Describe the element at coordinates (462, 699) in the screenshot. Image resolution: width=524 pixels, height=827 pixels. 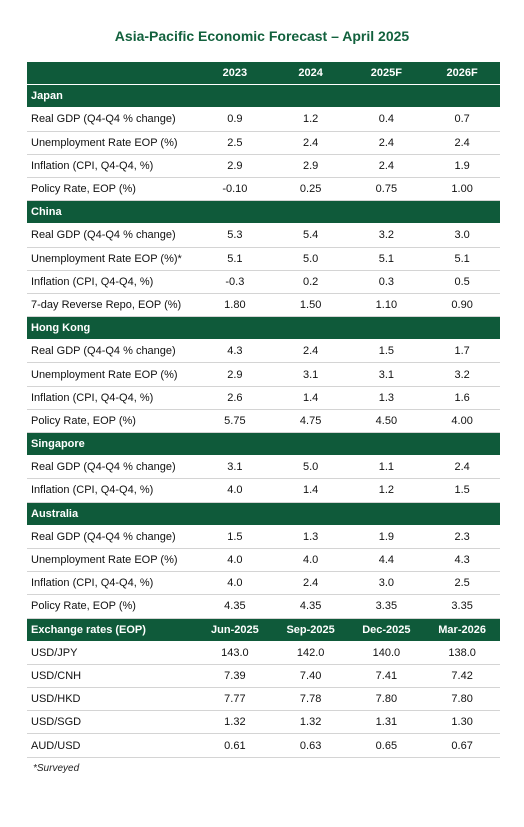
I see `cell-value: 7.80` at that location.